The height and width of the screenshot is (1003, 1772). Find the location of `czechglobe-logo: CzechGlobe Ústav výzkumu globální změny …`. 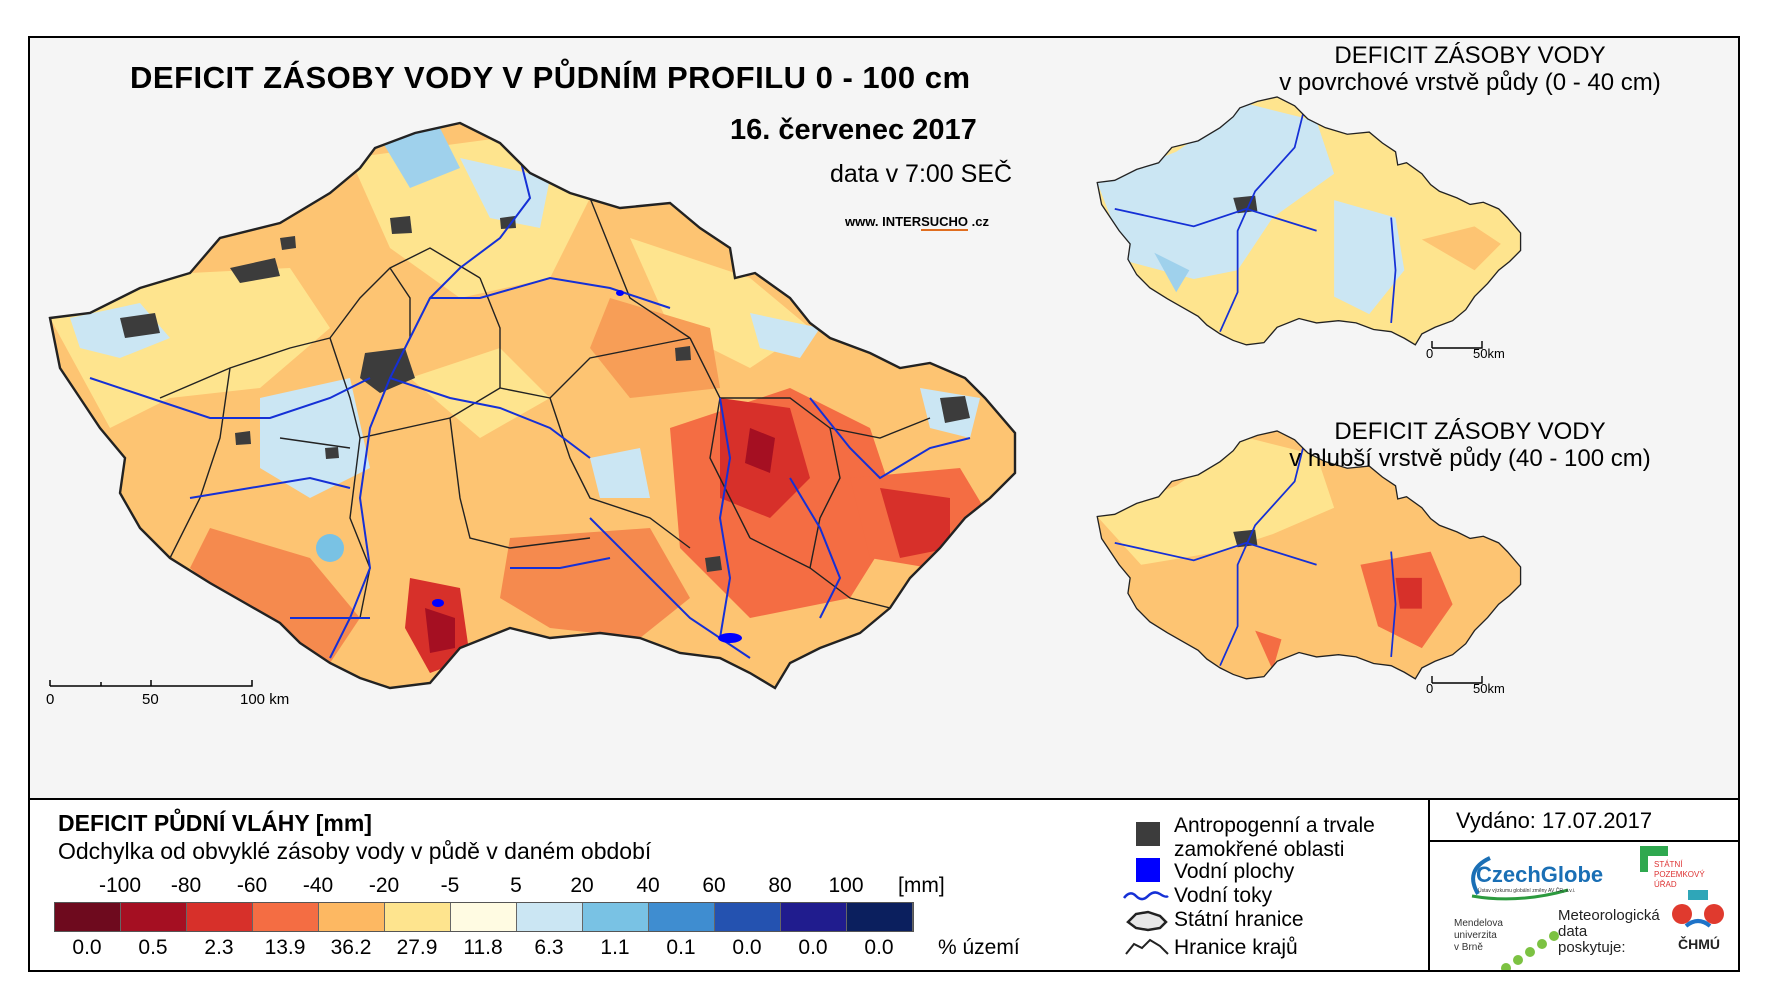

czechglobe-logo: CzechGlobe Ústav výzkumu globální změny … is located at coordinates (1533, 877).